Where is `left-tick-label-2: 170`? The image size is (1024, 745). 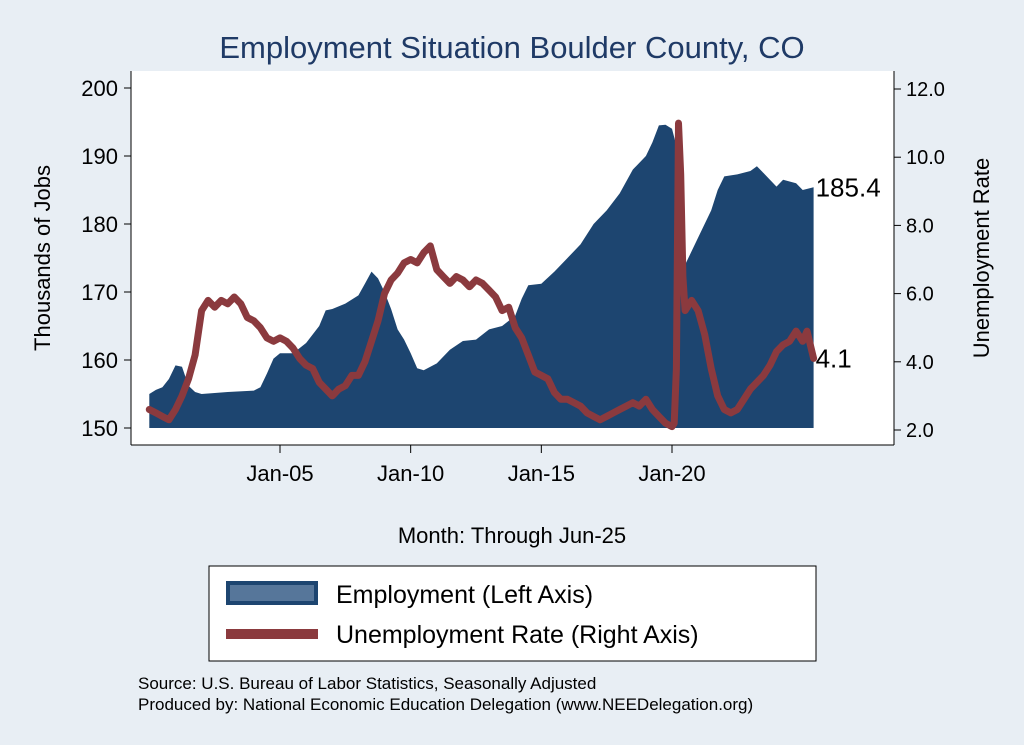 left-tick-label-2: 170 is located at coordinates (99, 292).